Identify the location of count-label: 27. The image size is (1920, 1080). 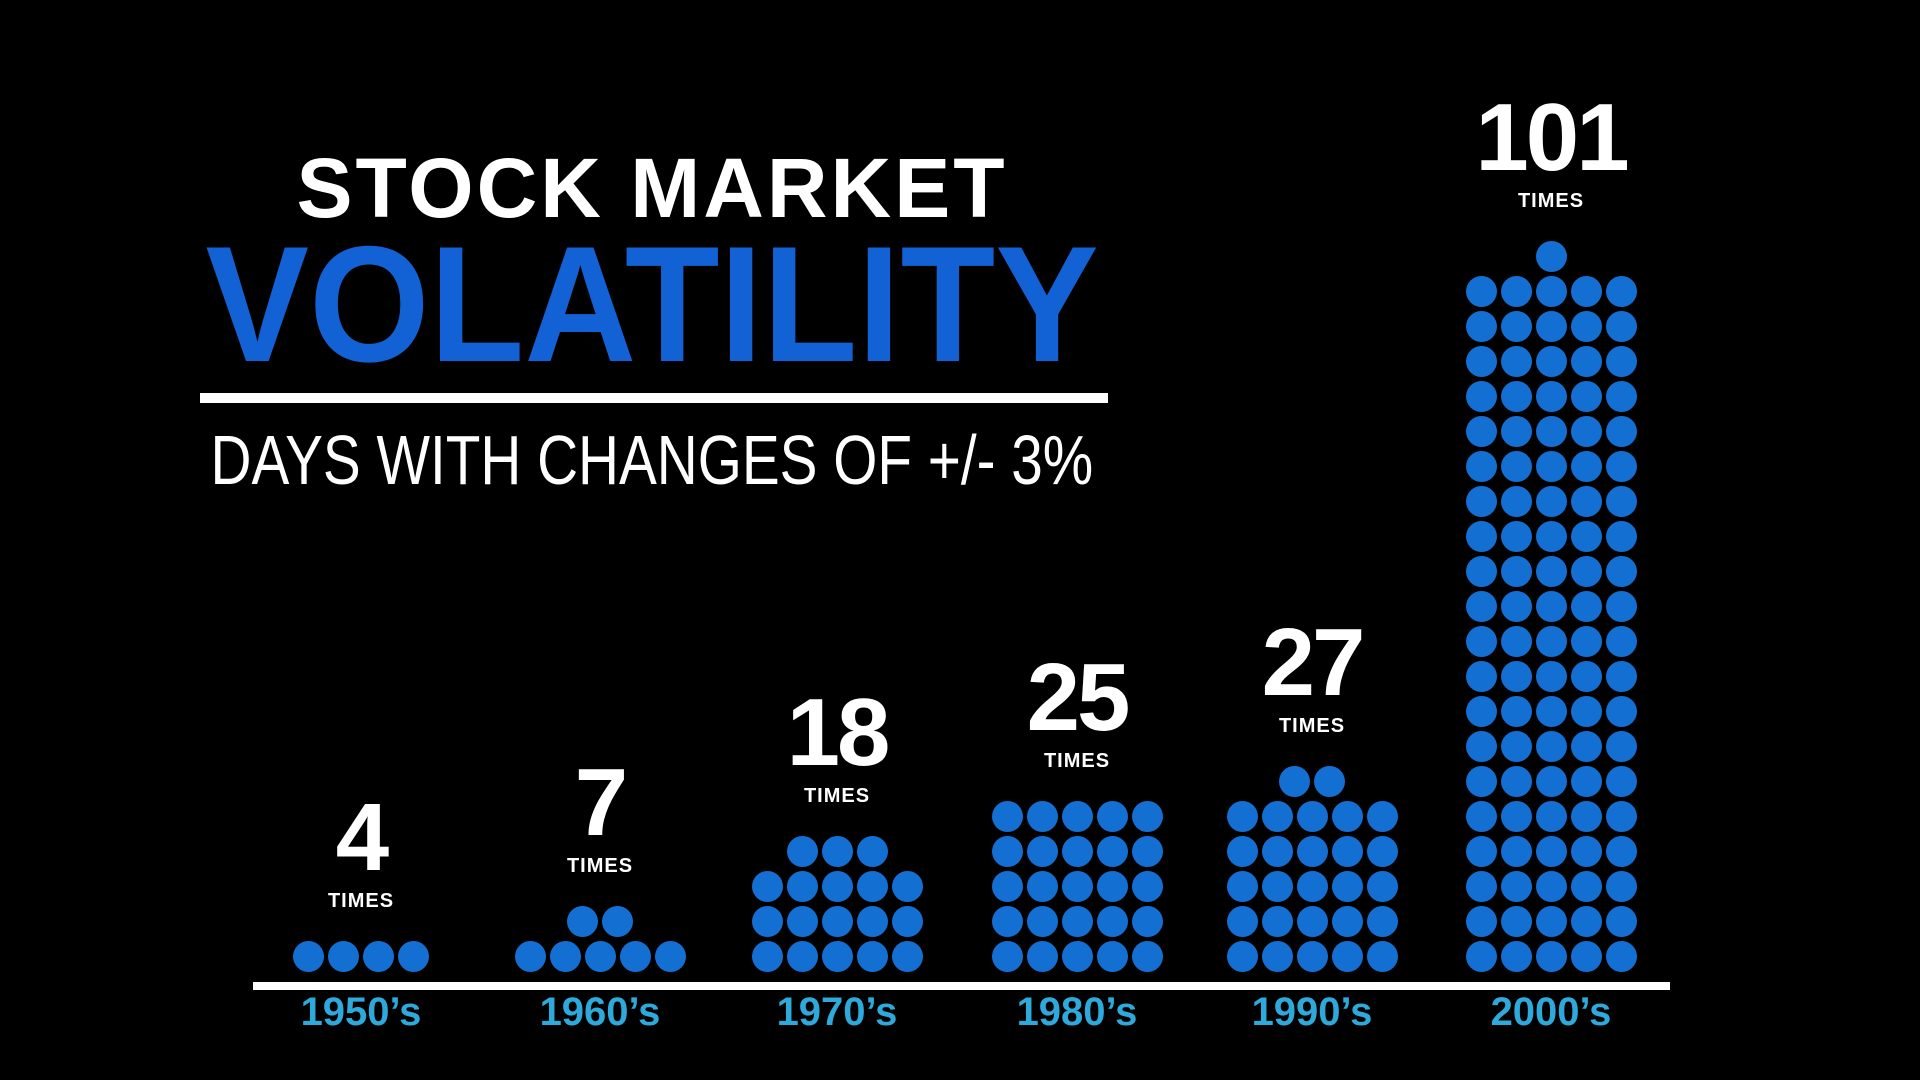
(1313, 662).